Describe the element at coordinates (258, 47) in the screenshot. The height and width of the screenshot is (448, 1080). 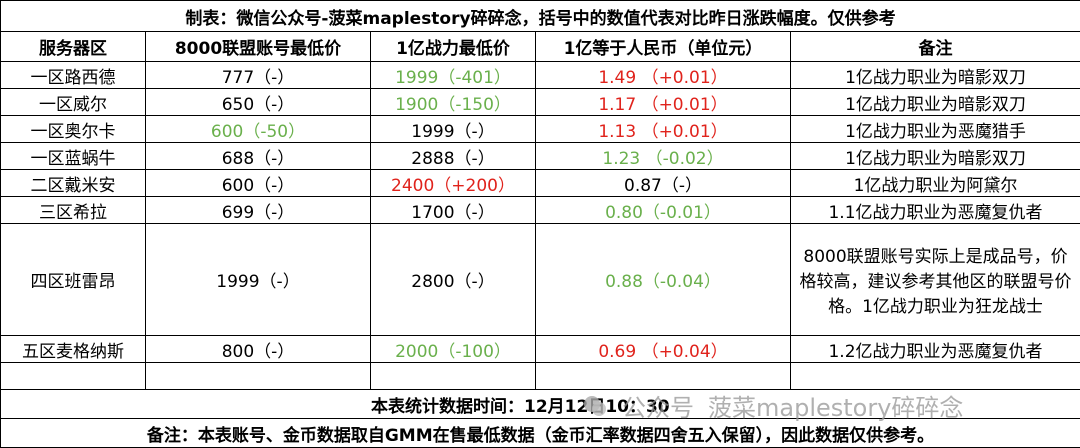
I see `header-cell: 8000联盟账号最低价` at that location.